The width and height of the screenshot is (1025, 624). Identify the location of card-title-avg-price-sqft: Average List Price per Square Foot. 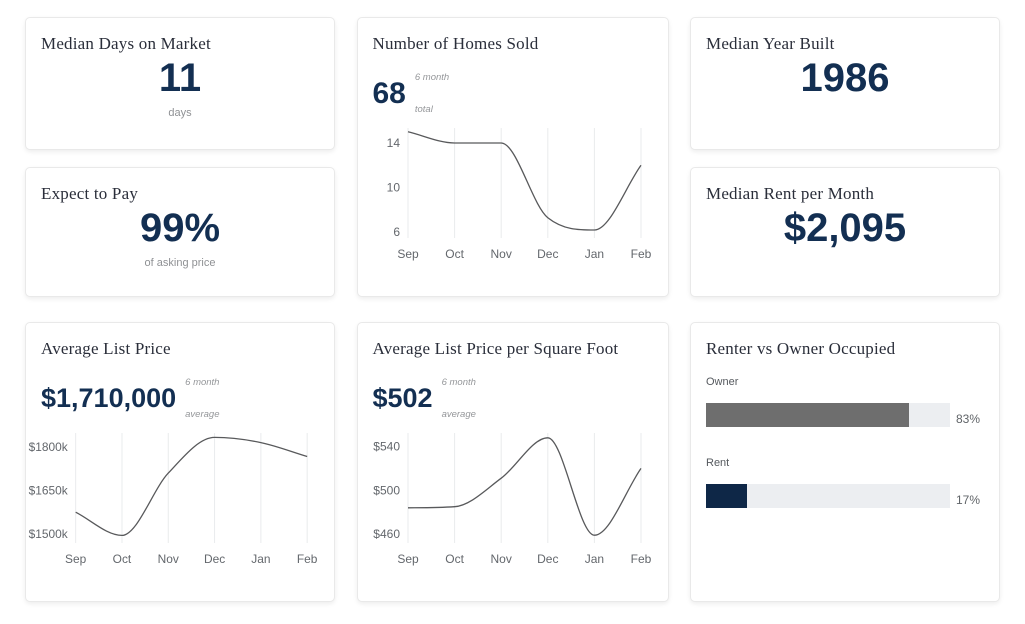
(495, 348).